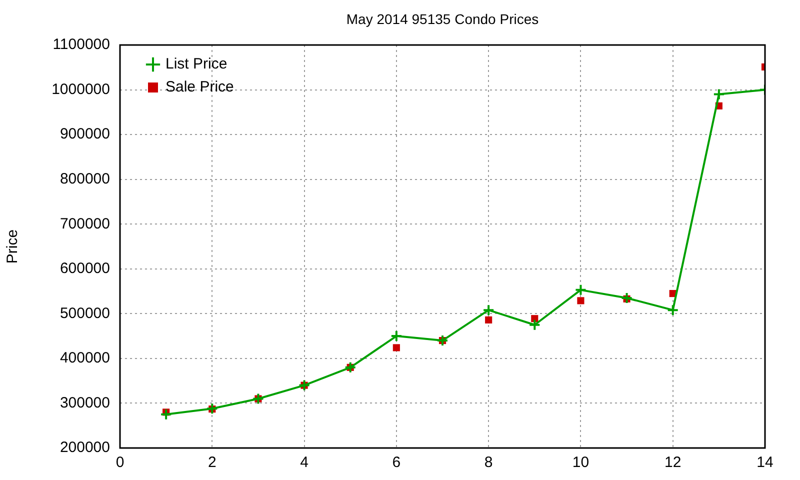 The height and width of the screenshot is (480, 800). I want to click on y-tick-label: 300000, so click(85, 403).